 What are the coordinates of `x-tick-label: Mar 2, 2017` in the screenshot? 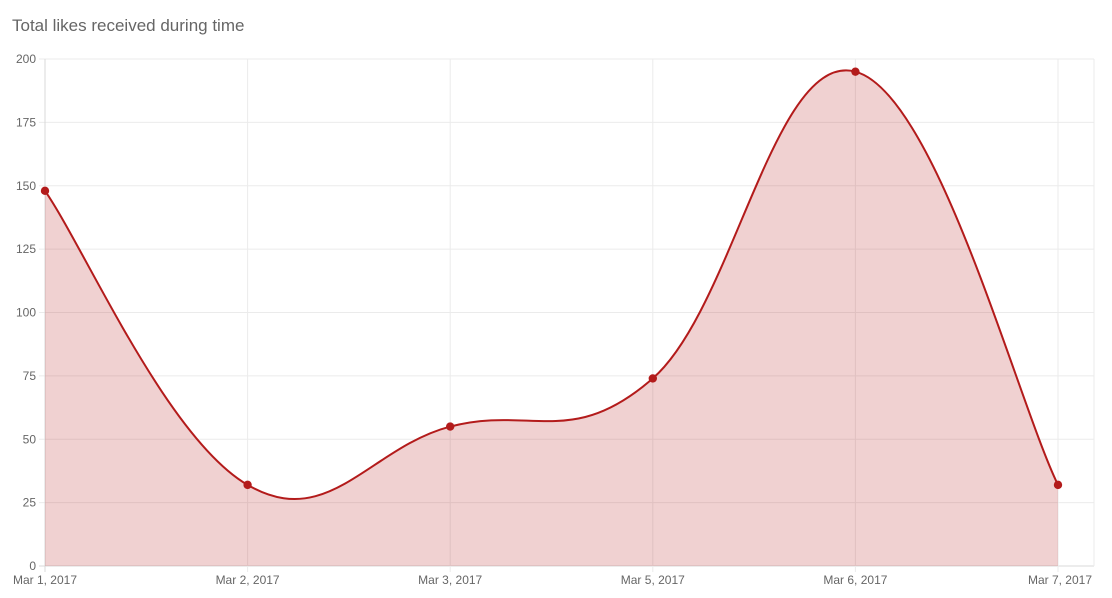 It's located at (248, 580).